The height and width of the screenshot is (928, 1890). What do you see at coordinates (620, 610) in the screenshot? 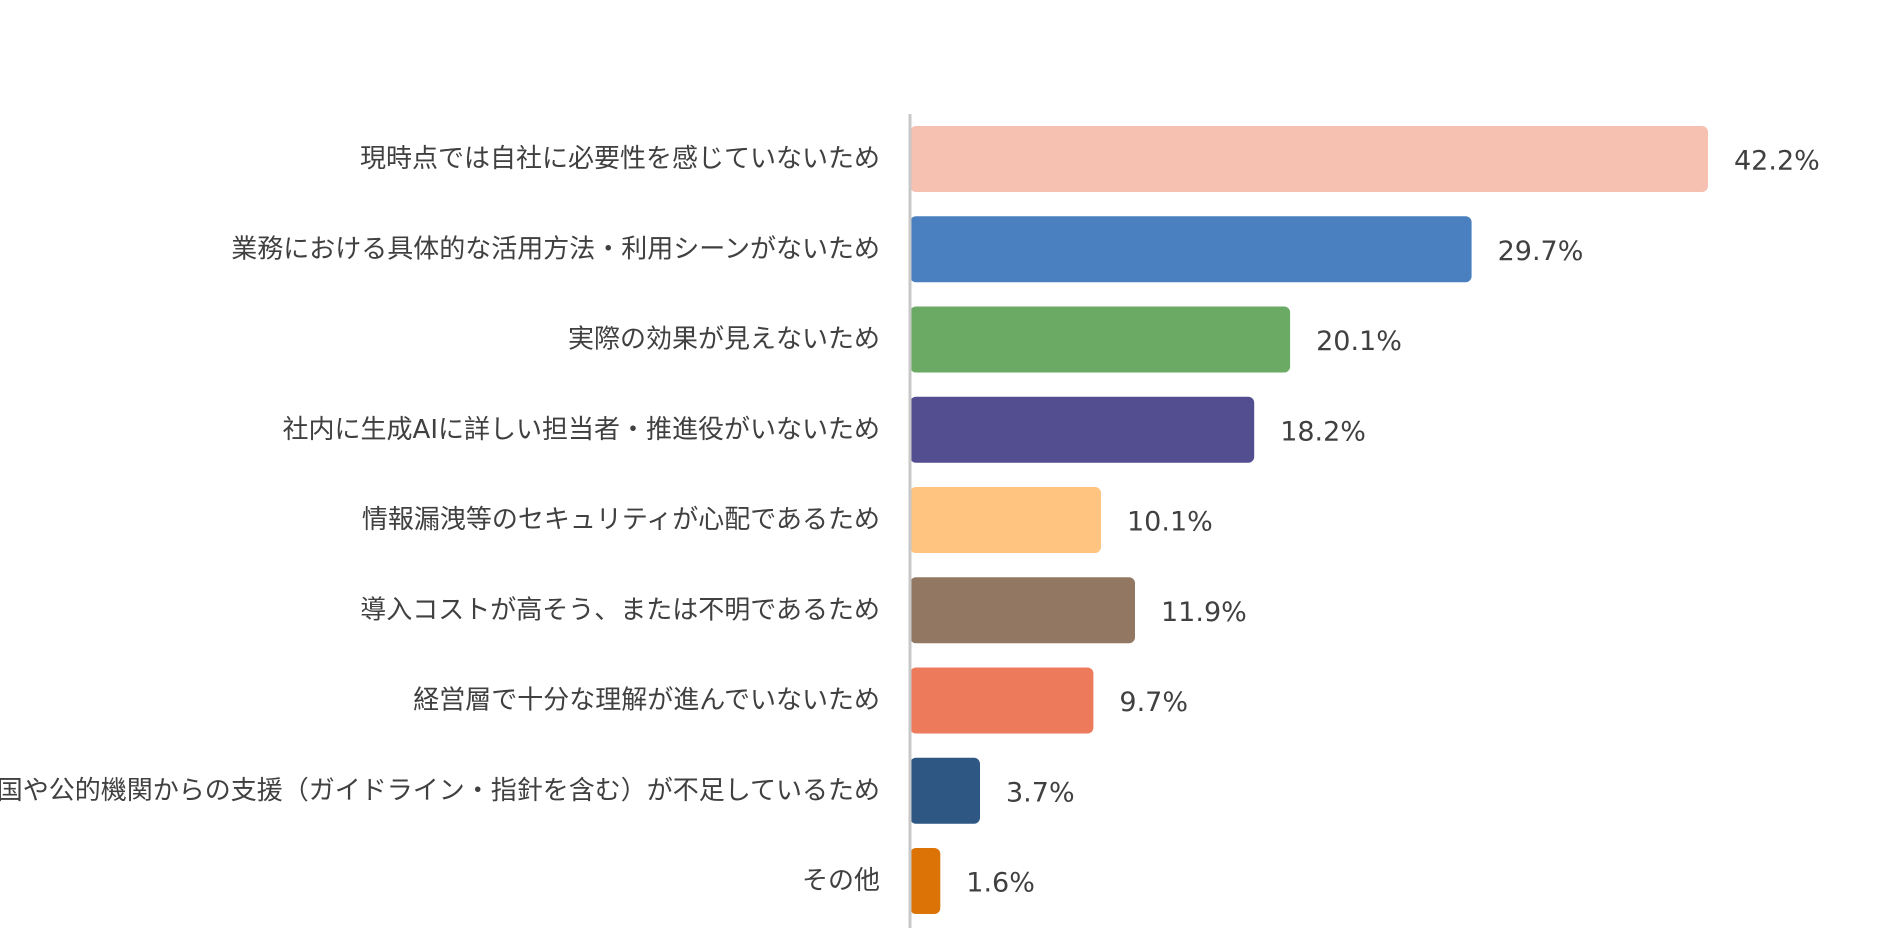
I see `category-label-6: 導入コストが高そう、または不明であるため` at bounding box center [620, 610].